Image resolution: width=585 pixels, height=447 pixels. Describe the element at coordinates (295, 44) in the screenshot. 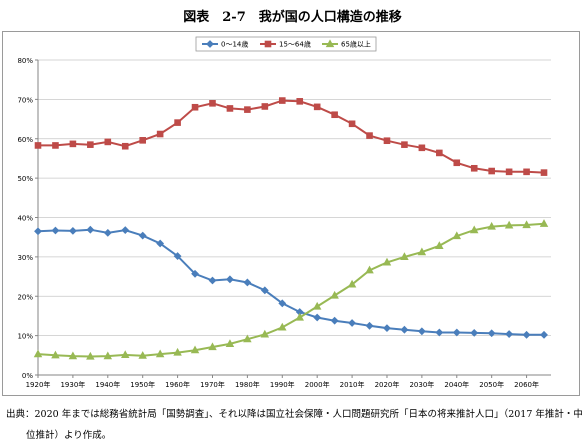

I see `legend-label: 15～64歳` at that location.